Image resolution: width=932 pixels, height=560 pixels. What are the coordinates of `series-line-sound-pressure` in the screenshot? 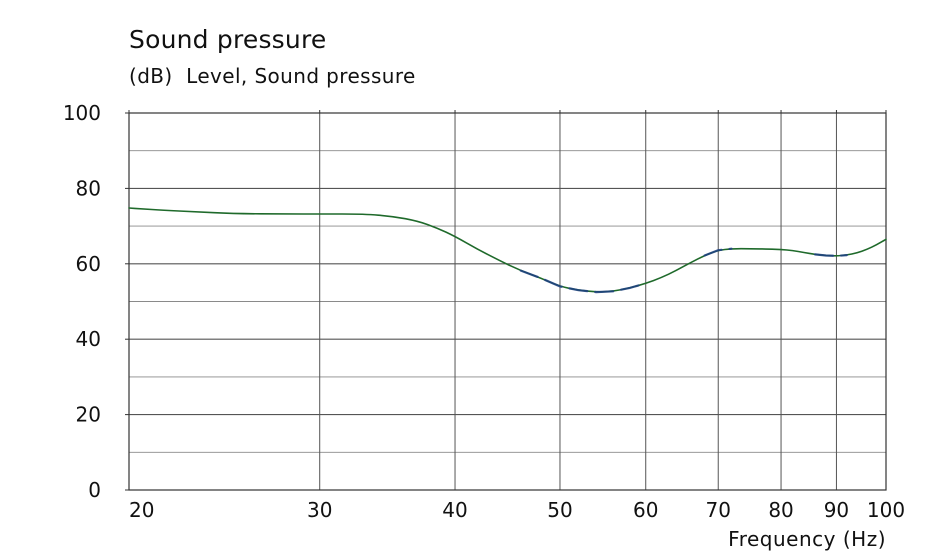 It's located at (507, 250).